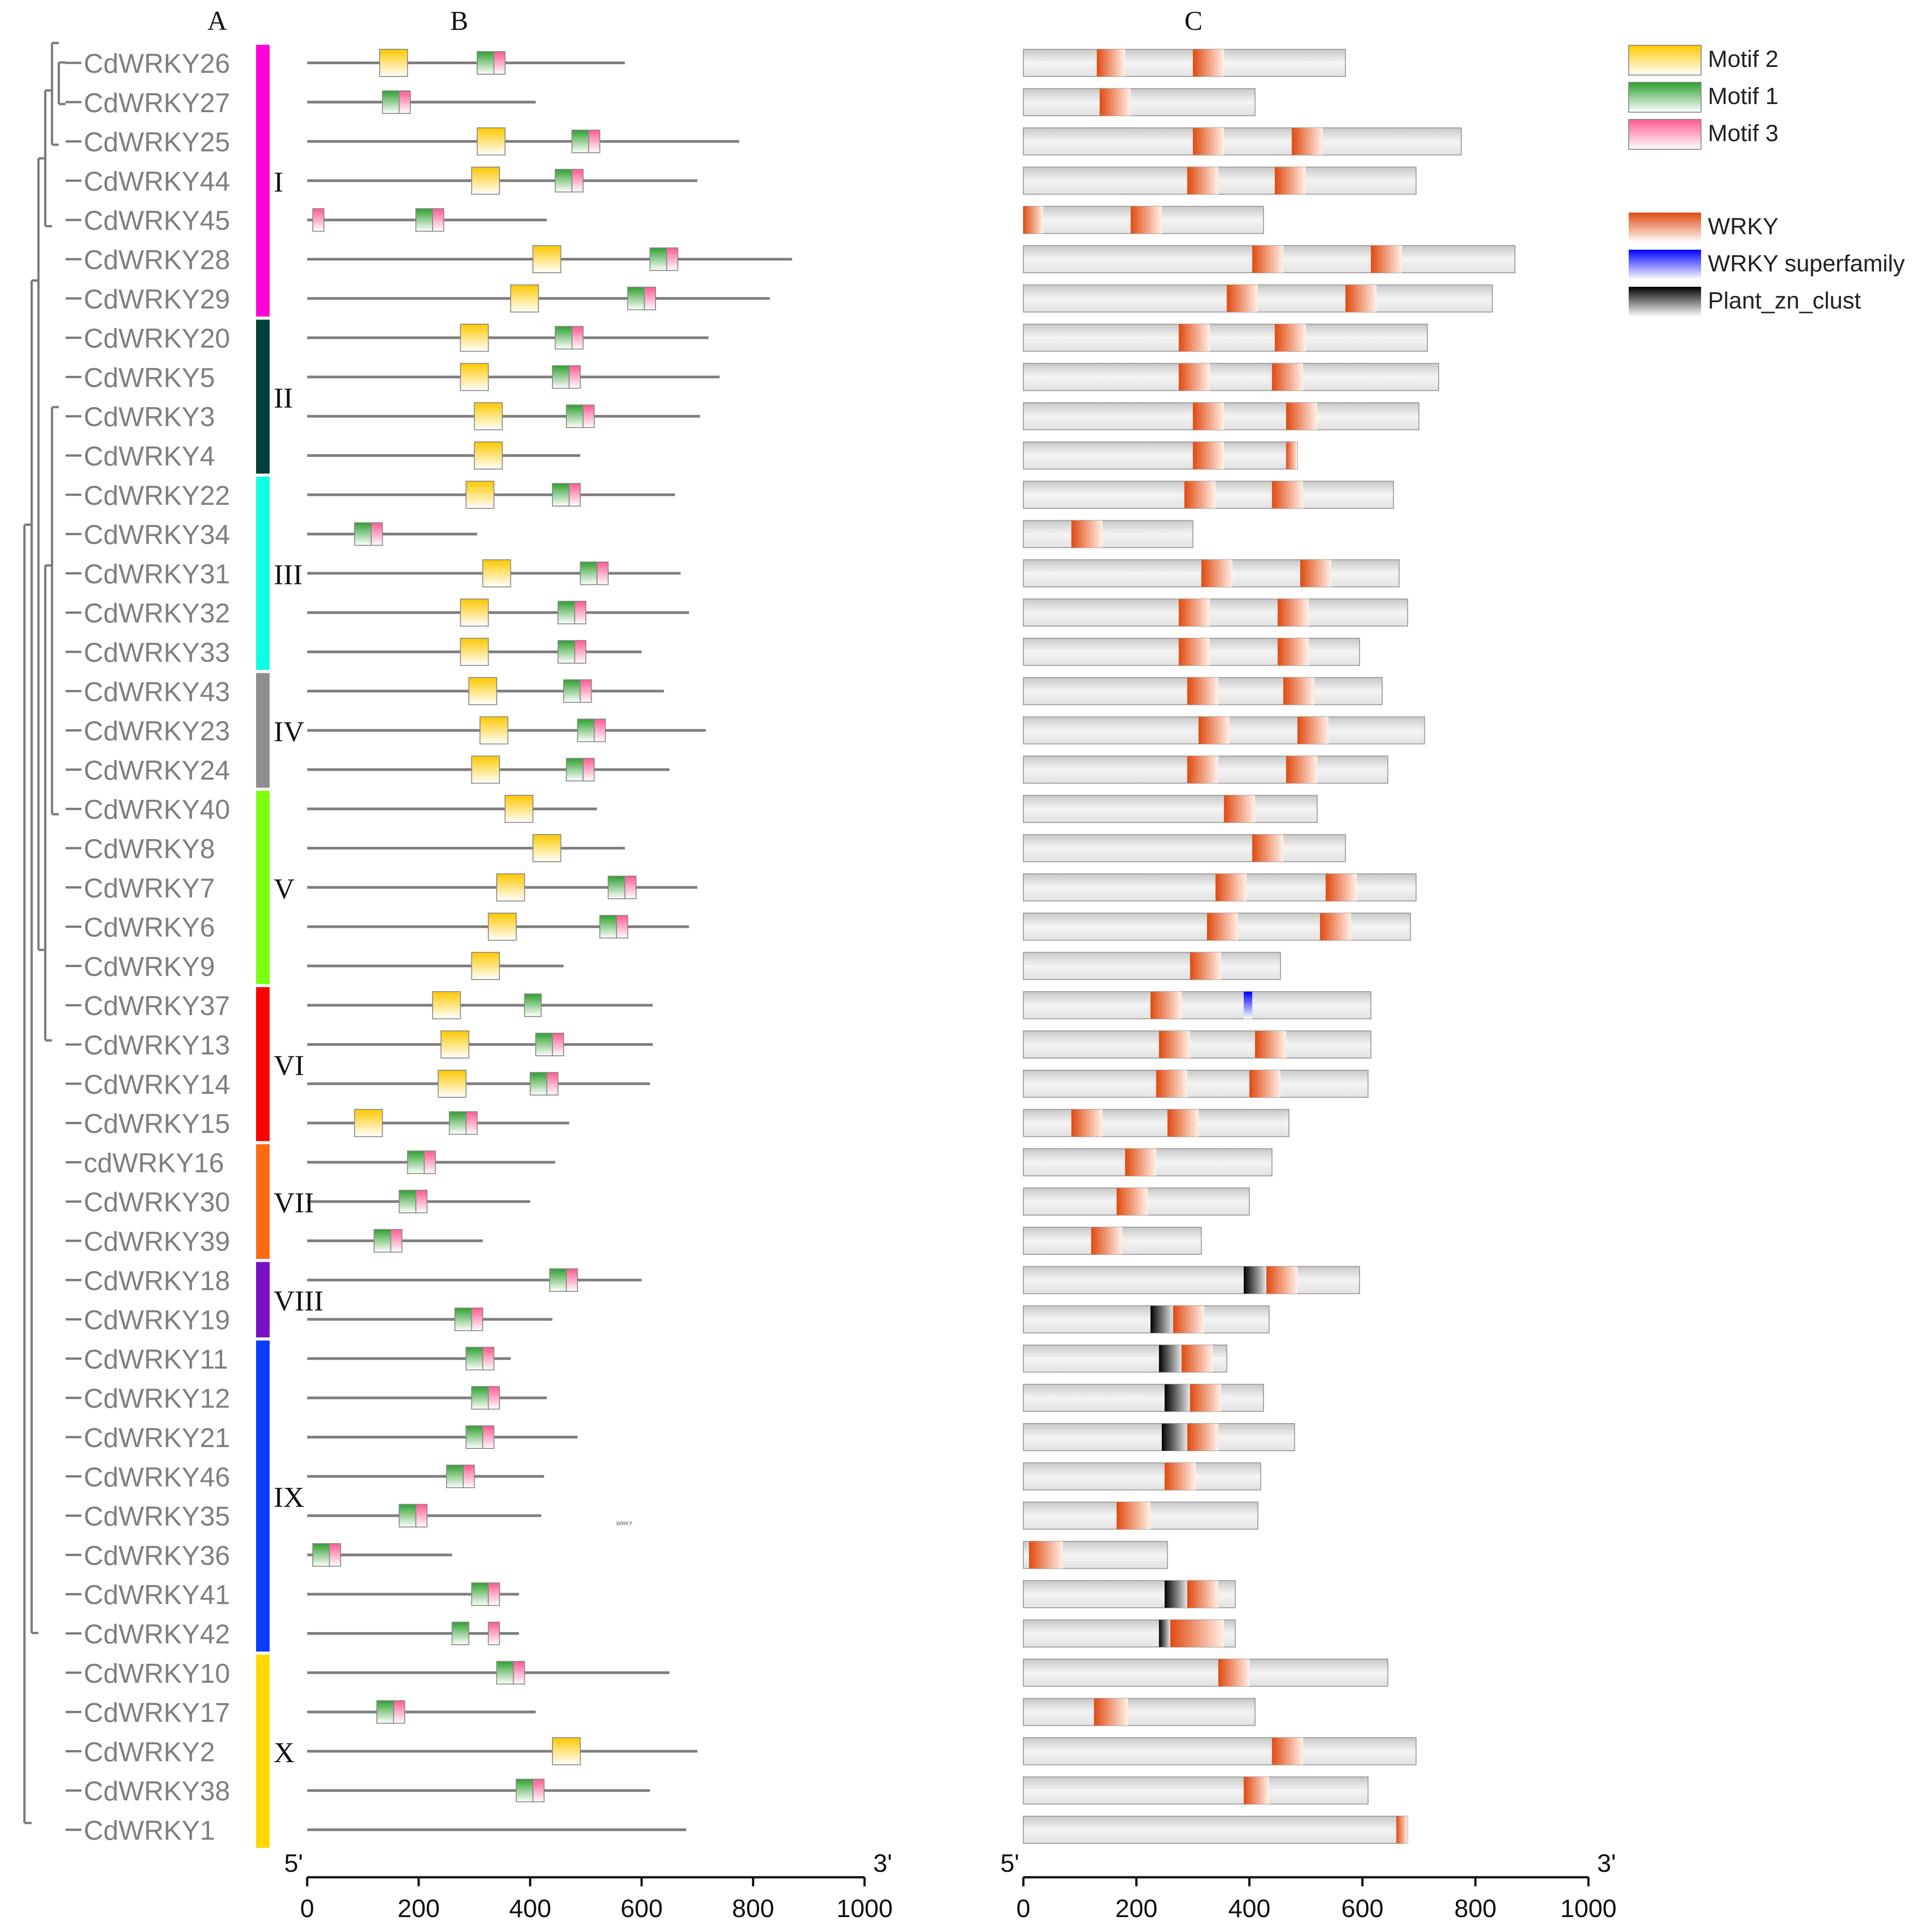 Image resolution: width=1930 pixels, height=1932 pixels. What do you see at coordinates (157, 1045) in the screenshot?
I see `gene-label: CdWRKY13` at bounding box center [157, 1045].